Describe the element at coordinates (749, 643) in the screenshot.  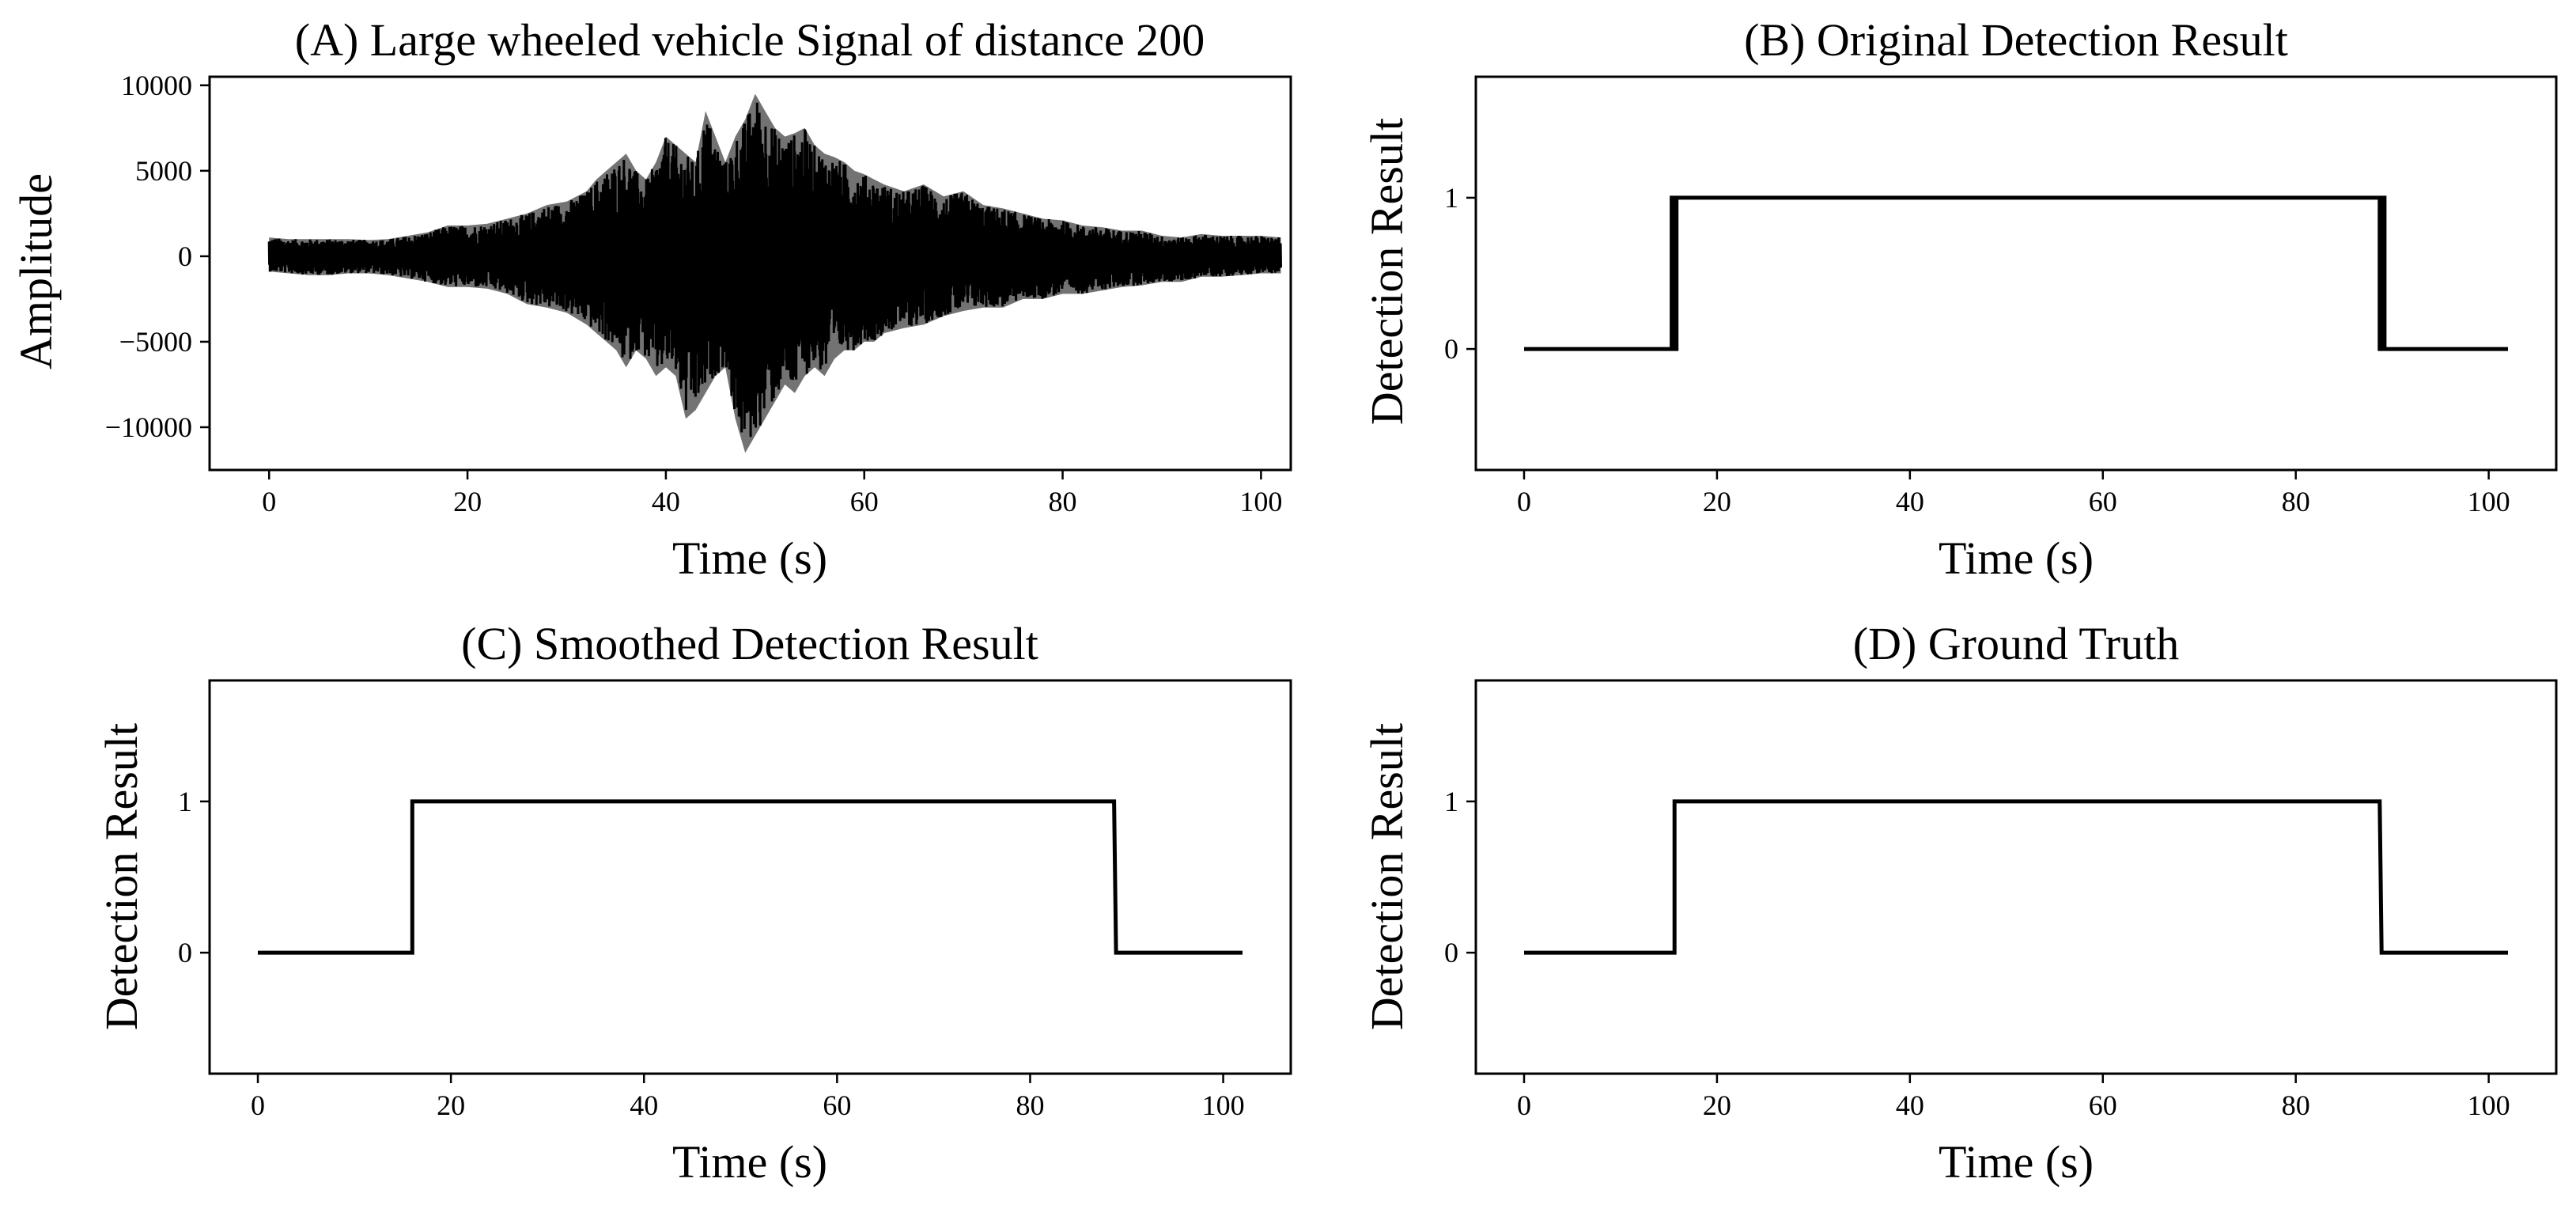
I see `chart-title: (C) Smoothed Detection Result` at that location.